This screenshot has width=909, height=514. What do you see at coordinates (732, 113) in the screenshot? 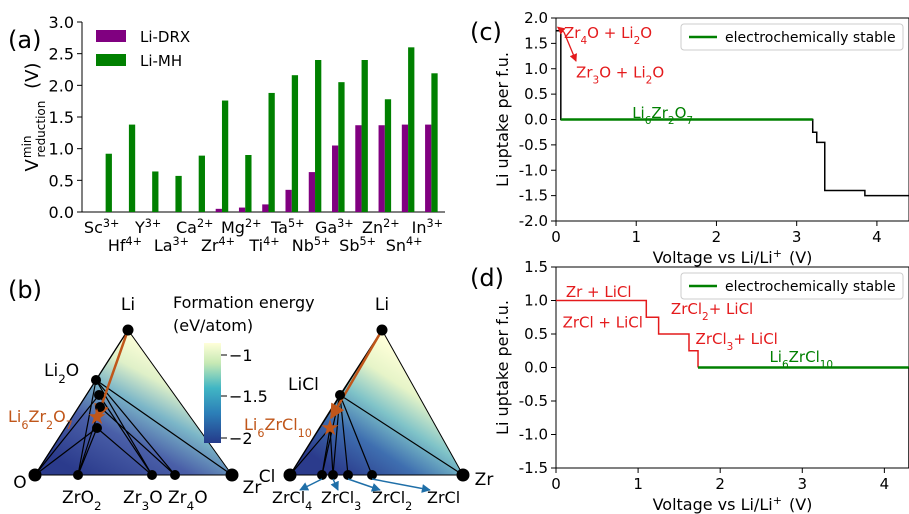
I see `c-step-line` at bounding box center [732, 113].